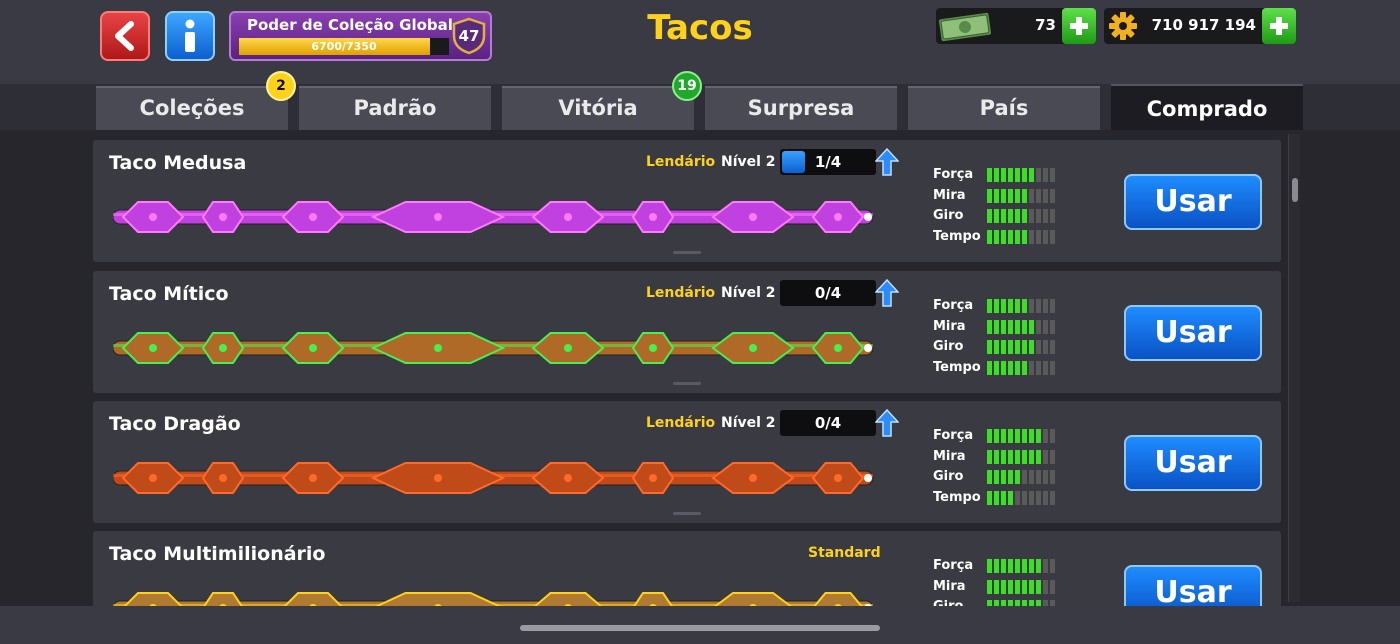 This screenshot has width=1400, height=644. I want to click on tab-colecoes: Coleções, so click(192, 108).